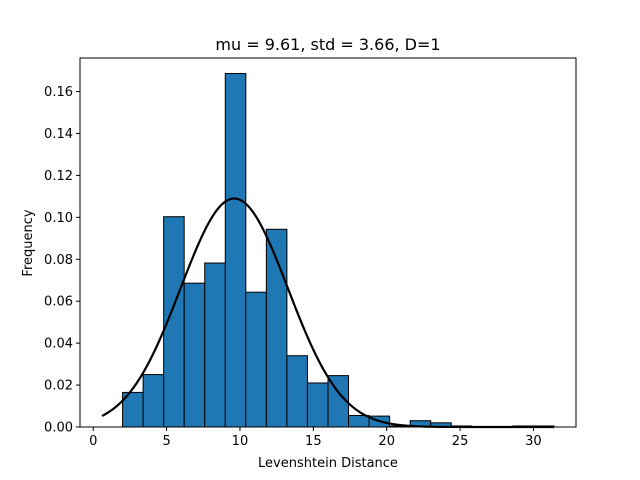 This screenshot has height=480, width=640. I want to click on y-axis: 0.00 0.02 0.04 0.06 0.08 0.10 0.12 0.14 0.16, so click(62, 260).